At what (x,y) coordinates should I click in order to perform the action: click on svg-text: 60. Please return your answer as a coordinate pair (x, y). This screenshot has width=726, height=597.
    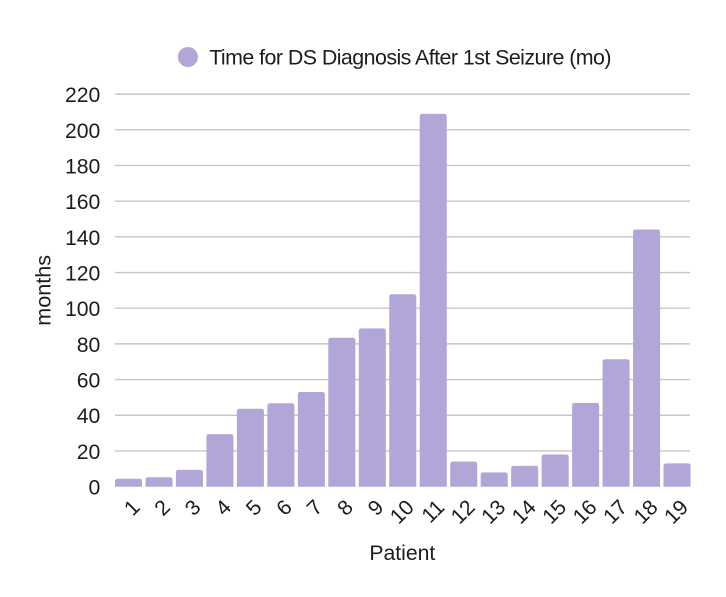
    Looking at the image, I should click on (89, 381).